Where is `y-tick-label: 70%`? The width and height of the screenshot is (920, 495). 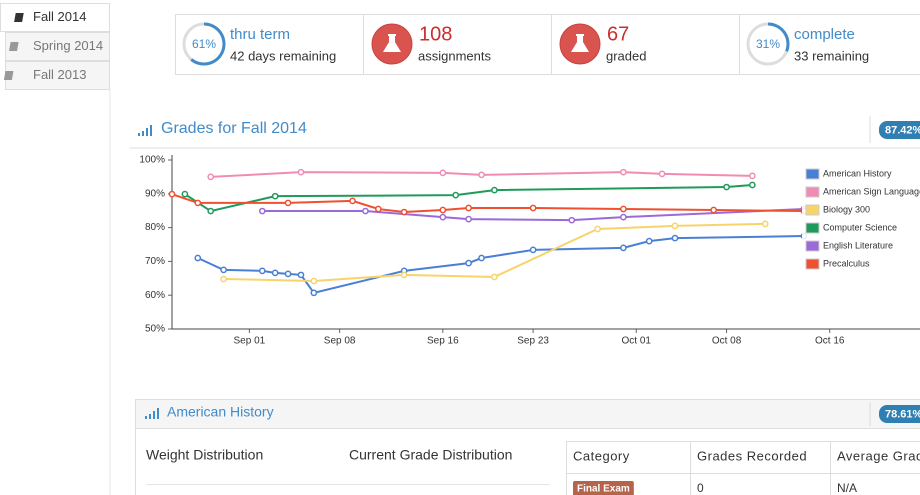
y-tick-label: 70% is located at coordinates (155, 261).